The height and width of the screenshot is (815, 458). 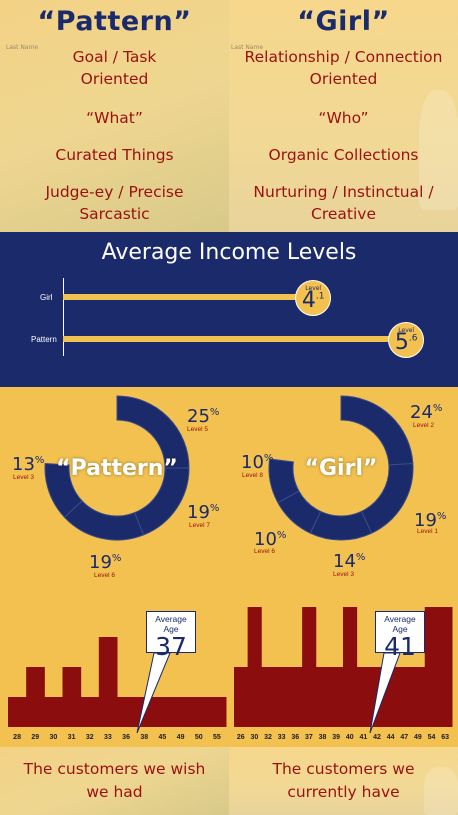 What do you see at coordinates (17, 737) in the screenshot?
I see `age-tick-label: 28` at bounding box center [17, 737].